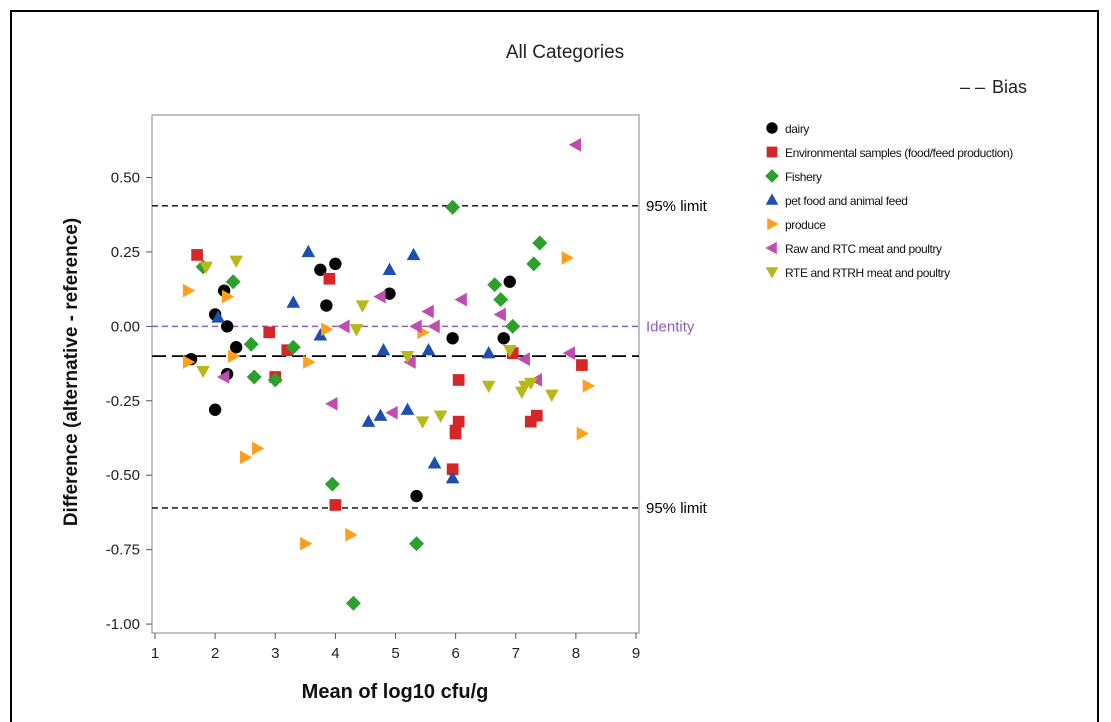 This screenshot has width=1111, height=722. I want to click on y-tick-label: -0.50, so click(123, 475).